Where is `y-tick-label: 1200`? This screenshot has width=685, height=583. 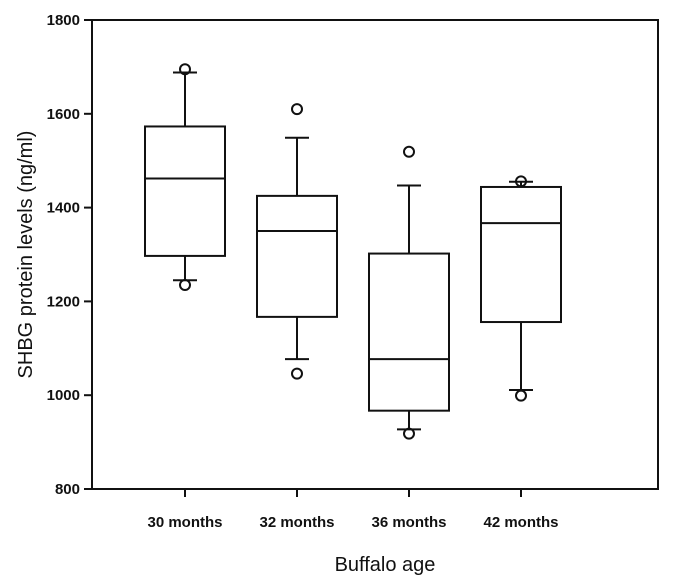 y-tick-label: 1200 is located at coordinates (63, 301).